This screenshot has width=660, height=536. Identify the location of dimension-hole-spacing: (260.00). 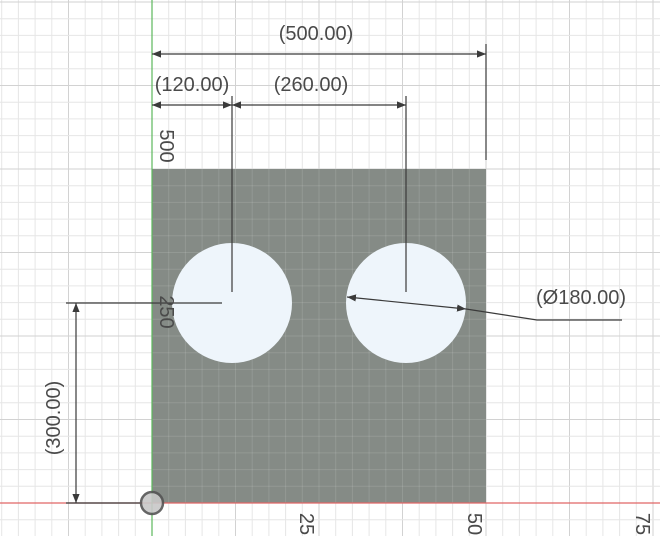
(319, 183).